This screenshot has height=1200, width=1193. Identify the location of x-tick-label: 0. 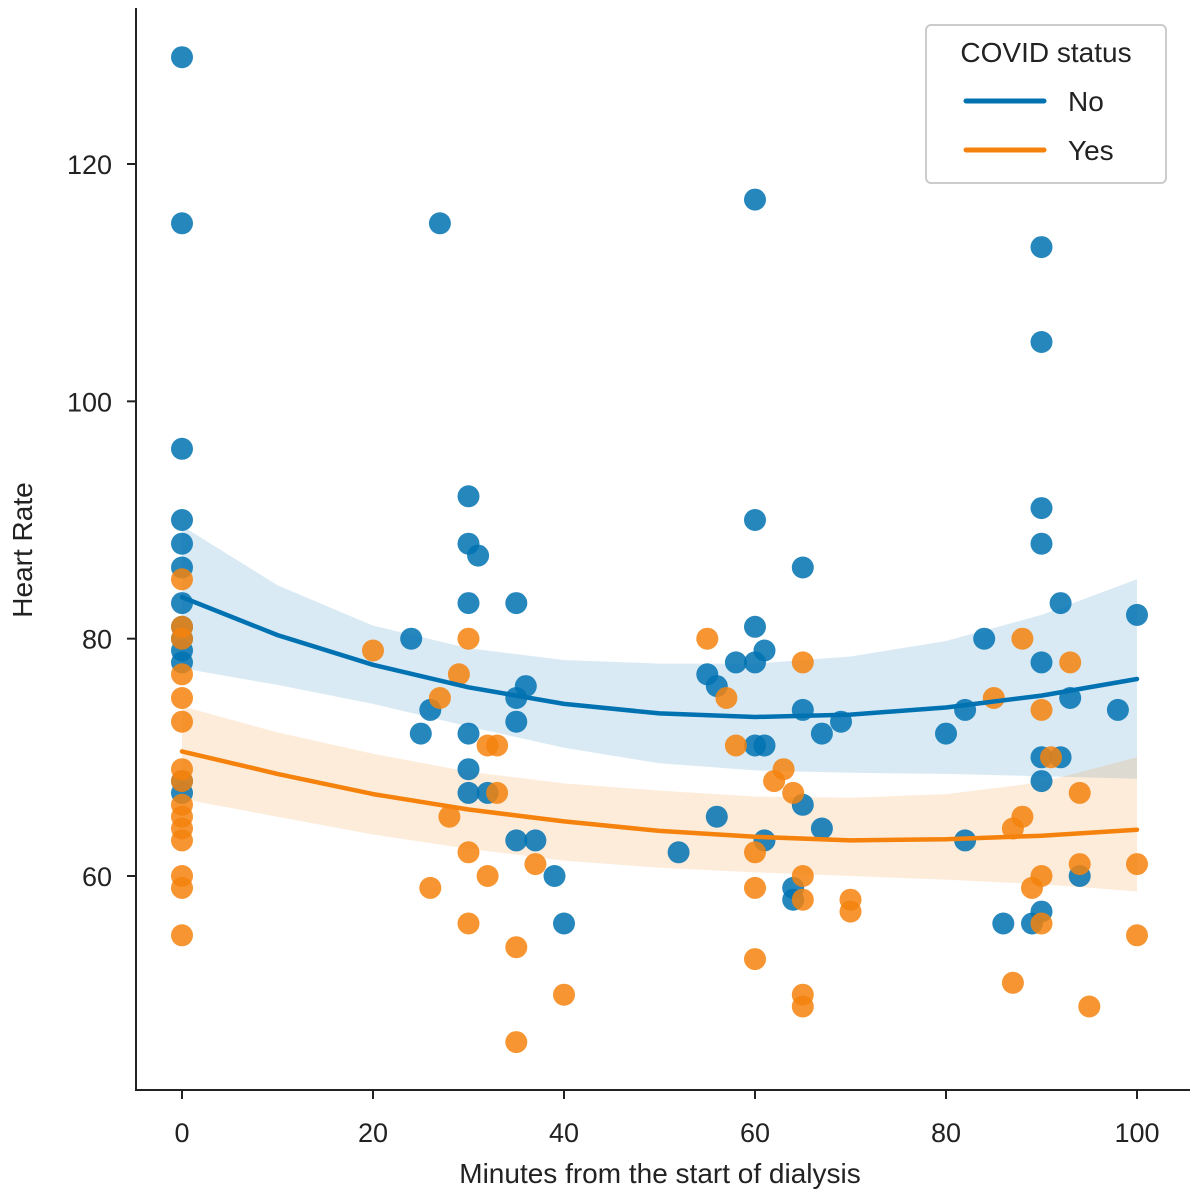
(181, 1133).